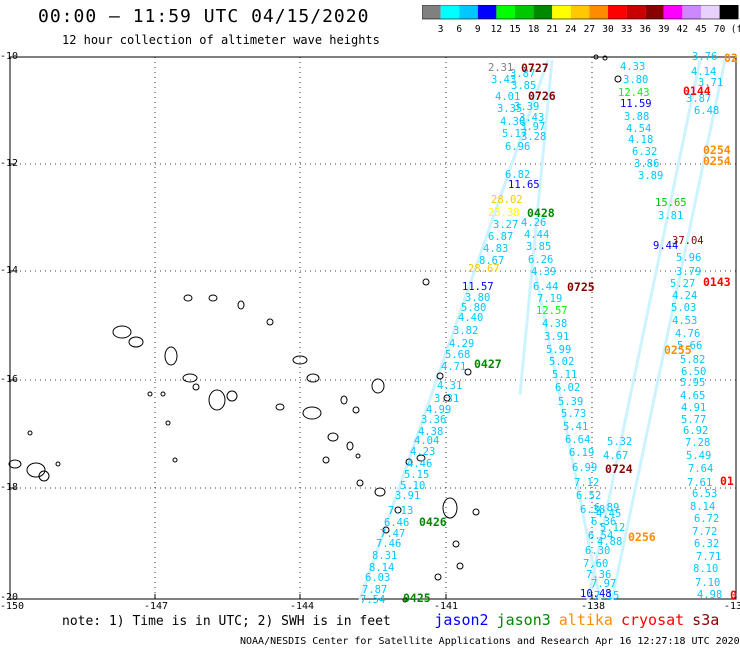  What do you see at coordinates (689, 258) in the screenshot?
I see `wave-height-label: 5.96` at bounding box center [689, 258].